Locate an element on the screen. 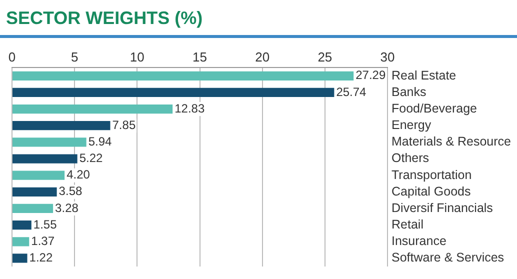 The width and height of the screenshot is (517, 279). x-tick-label: 0 is located at coordinates (12, 56).